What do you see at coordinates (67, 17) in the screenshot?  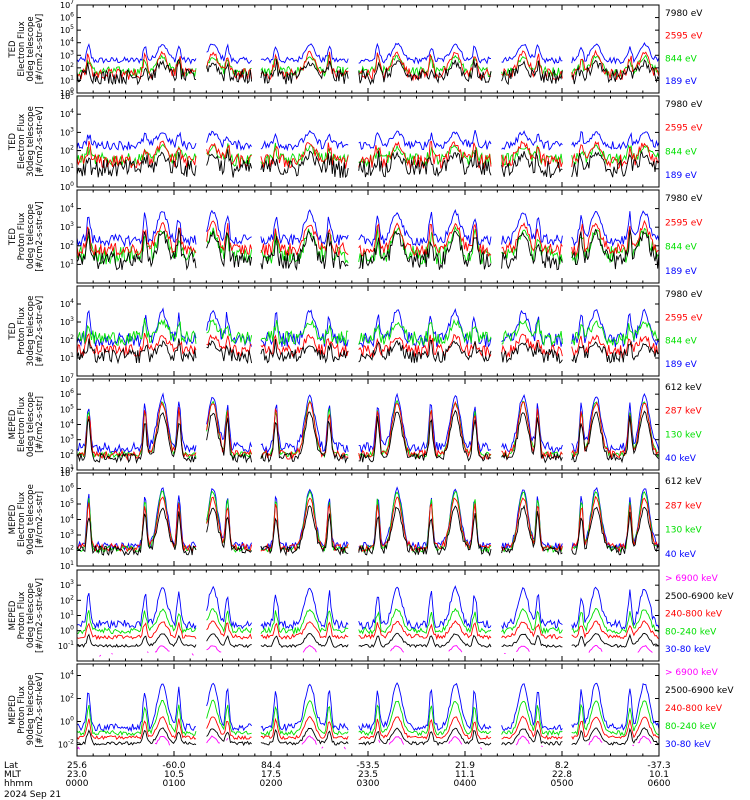 I see `y-tick-label: 10⁶` at bounding box center [67, 17].